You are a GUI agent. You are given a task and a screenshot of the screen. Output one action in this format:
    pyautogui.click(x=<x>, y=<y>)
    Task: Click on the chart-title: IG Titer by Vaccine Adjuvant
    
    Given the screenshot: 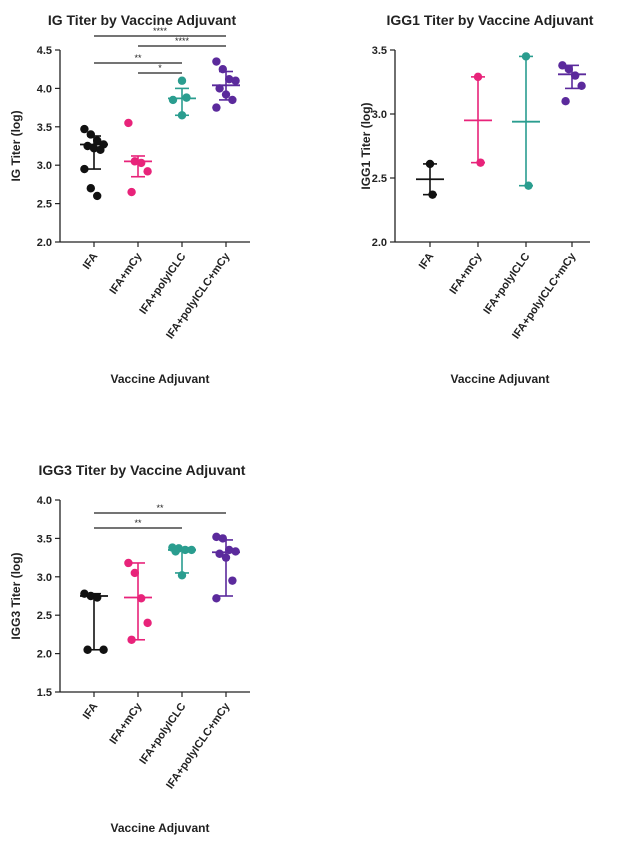 What is the action you would take?
    pyautogui.click(x=142, y=20)
    